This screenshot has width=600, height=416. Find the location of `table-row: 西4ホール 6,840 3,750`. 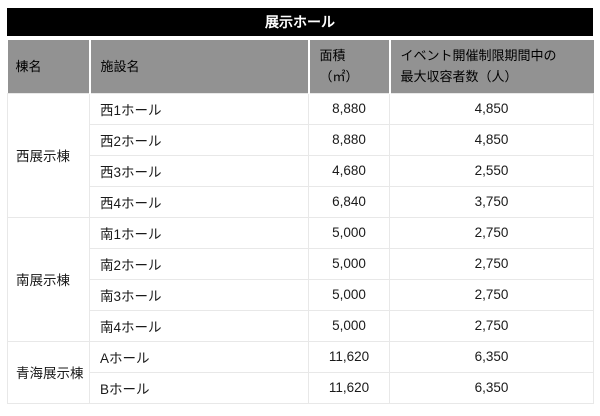

table-row: 西4ホール 6,840 3,750 is located at coordinates (301, 201).